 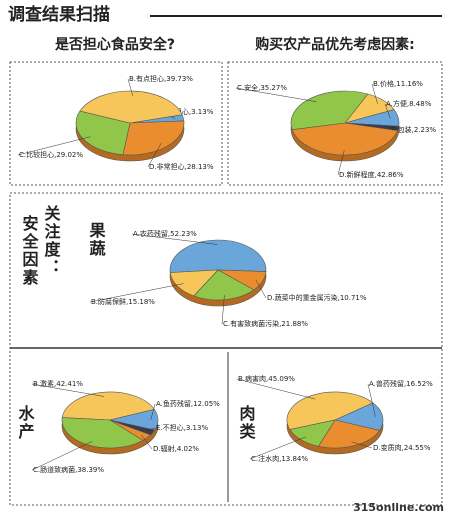 What do you see at coordinates (51, 154) in the screenshot?
I see `slice-label: C.比较担心,29.02%` at bounding box center [51, 154].